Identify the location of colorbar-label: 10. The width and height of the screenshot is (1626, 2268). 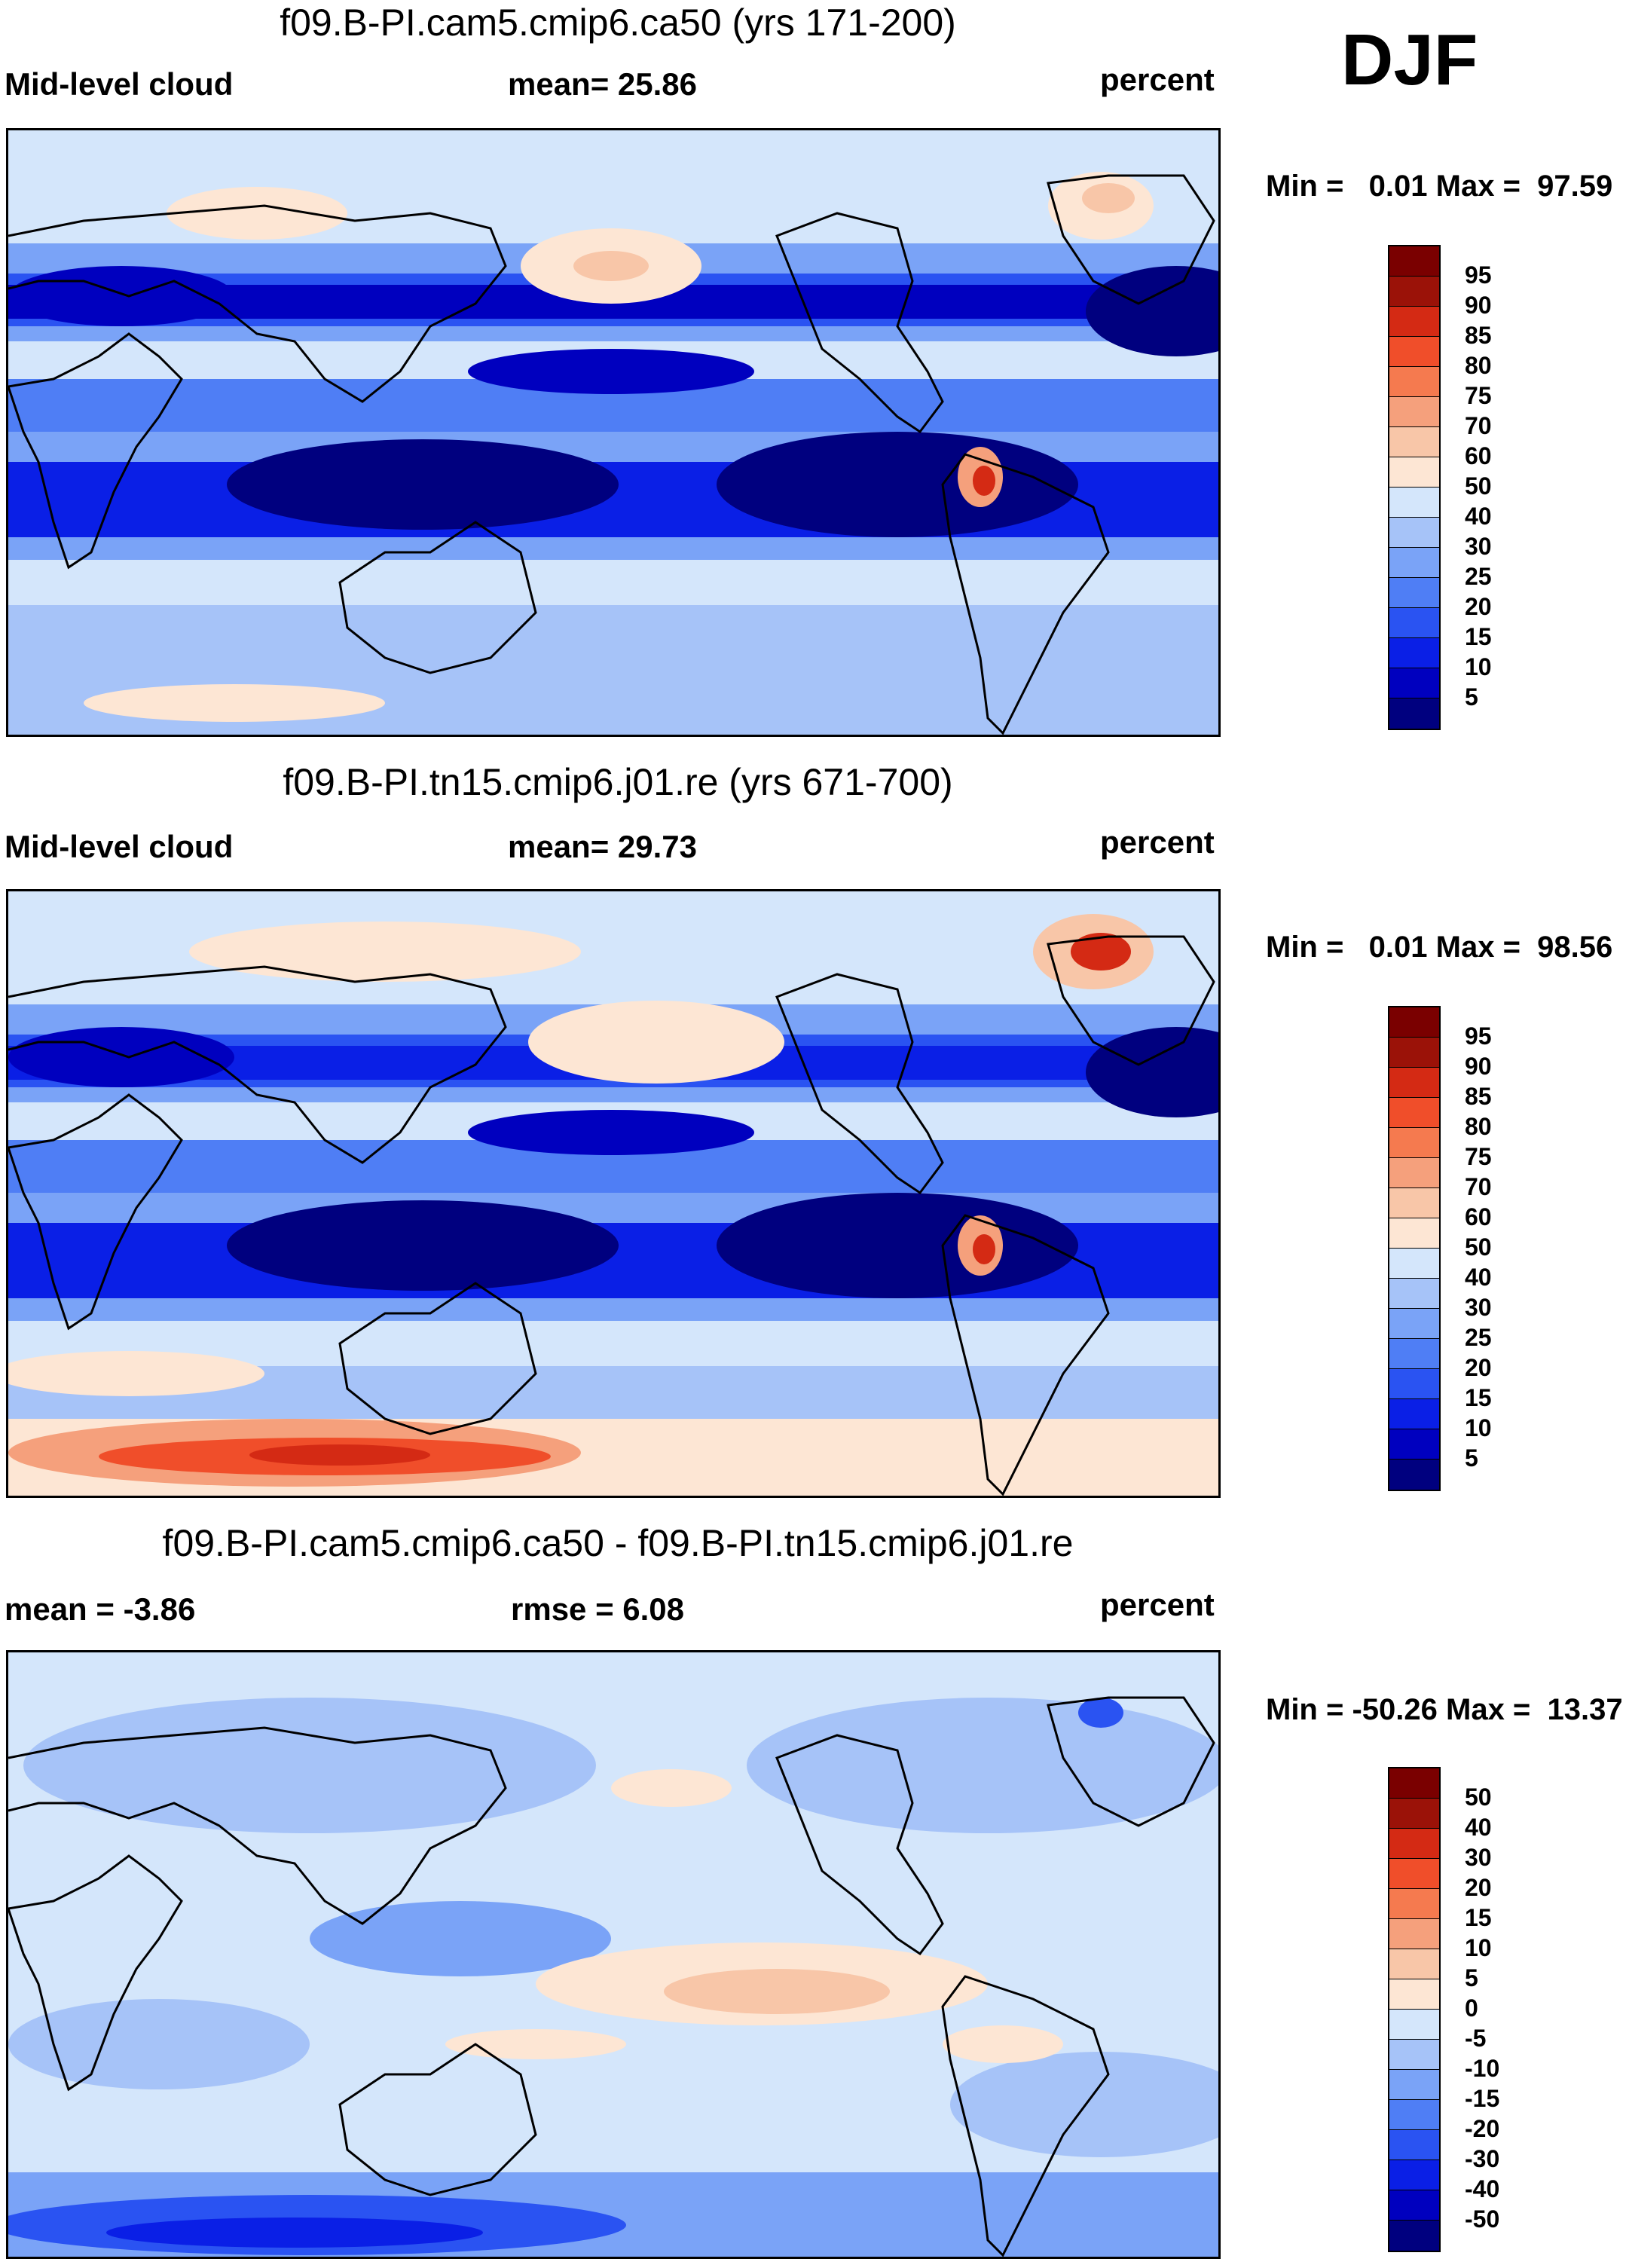
(1478, 666).